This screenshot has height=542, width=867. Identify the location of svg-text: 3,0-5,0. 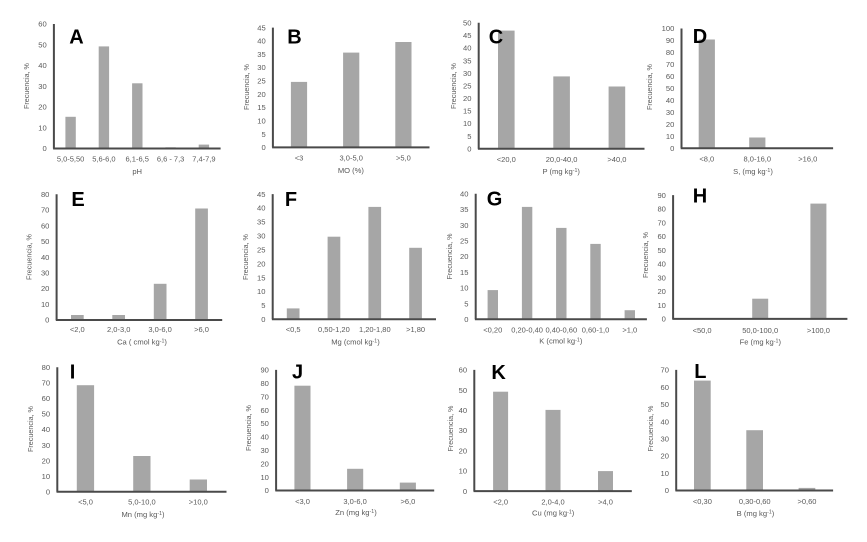
(351, 158).